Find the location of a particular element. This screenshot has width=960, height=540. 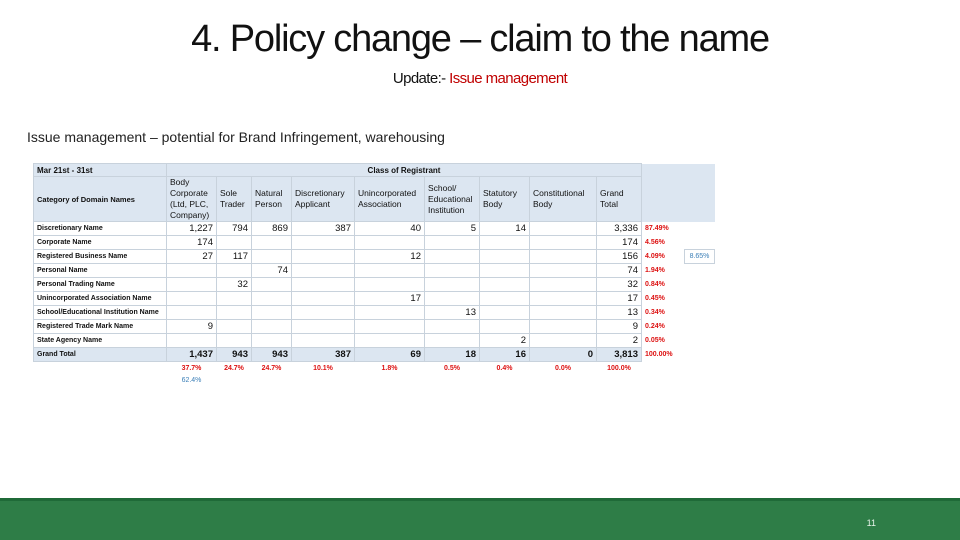

class-of-registrant-header: Class of Registrant is located at coordinates (404, 170).